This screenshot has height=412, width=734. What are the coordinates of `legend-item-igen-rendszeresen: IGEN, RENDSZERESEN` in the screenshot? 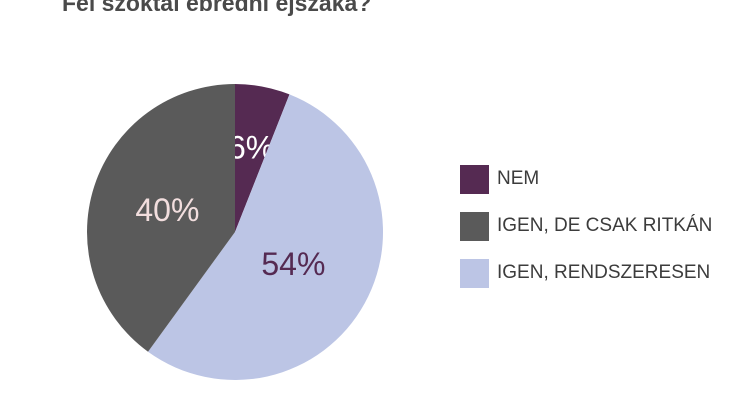 It's located at (586, 273).